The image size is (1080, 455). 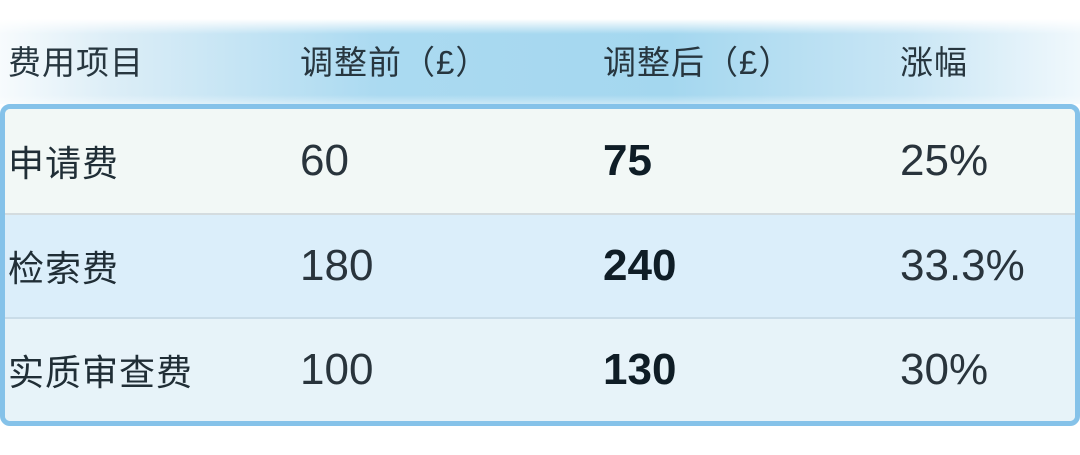 I want to click on cell-fee-item: 检索费, so click(x=64, y=268).